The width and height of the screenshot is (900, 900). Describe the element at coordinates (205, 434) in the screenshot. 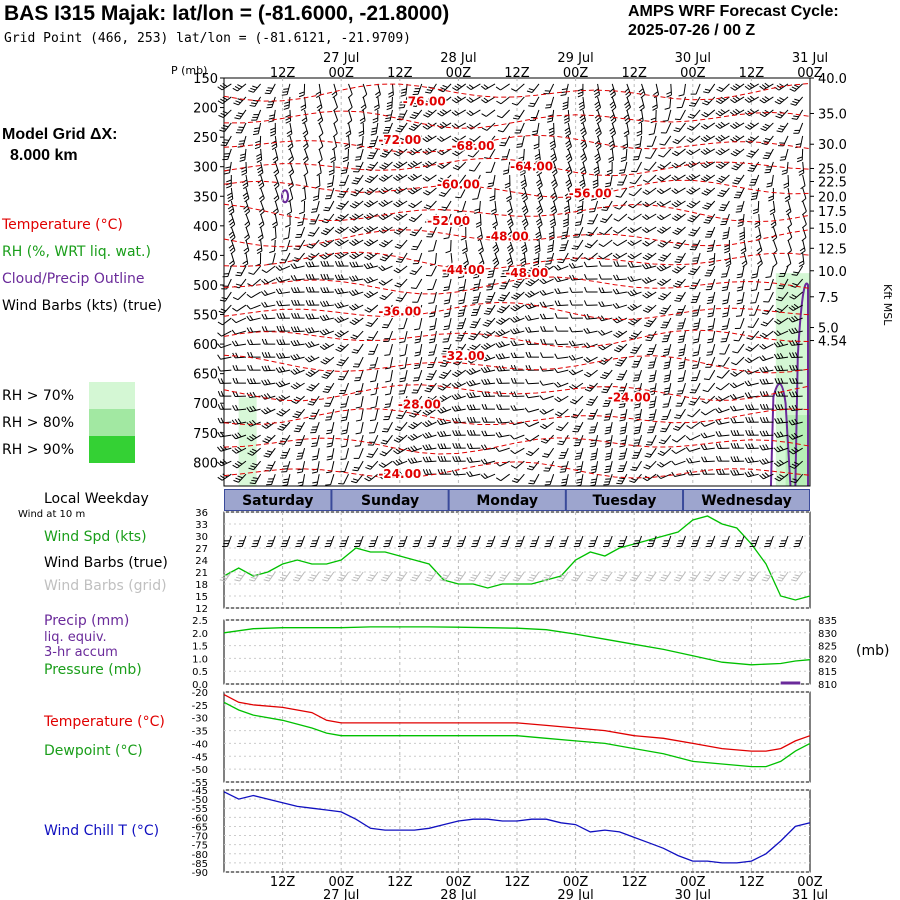

I see `pressure-tick-label: 750` at that location.